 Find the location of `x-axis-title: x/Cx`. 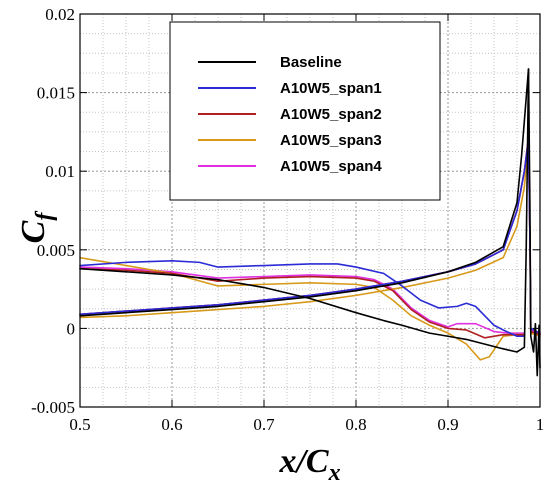

x-axis-title: x/Cx is located at coordinates (309, 464).